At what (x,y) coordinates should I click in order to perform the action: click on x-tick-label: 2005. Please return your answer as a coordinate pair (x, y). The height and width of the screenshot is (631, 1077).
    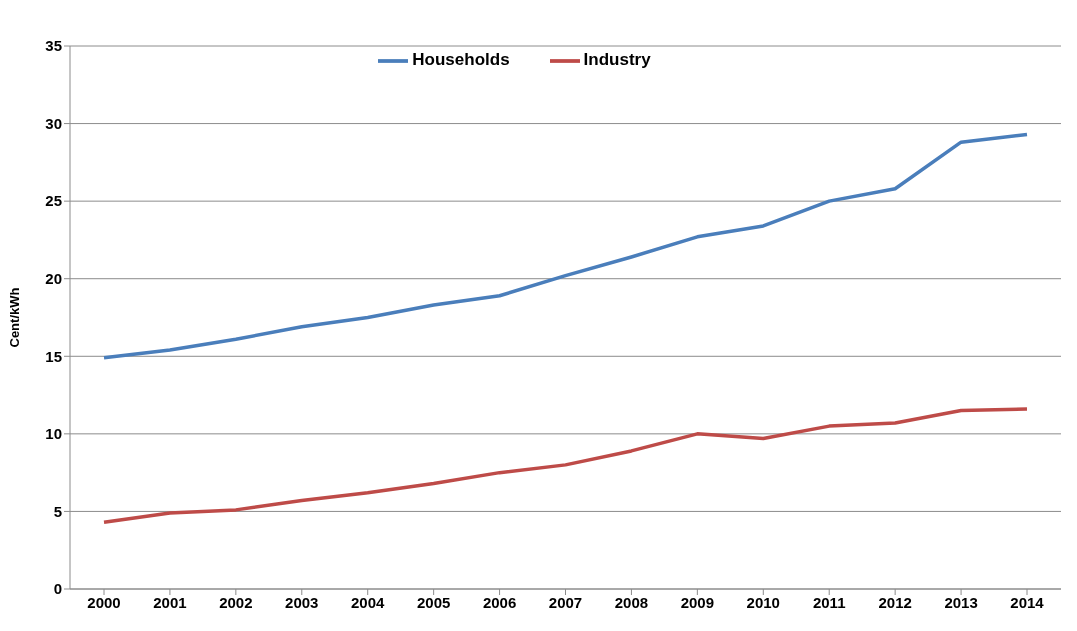
    Looking at the image, I should click on (433, 602).